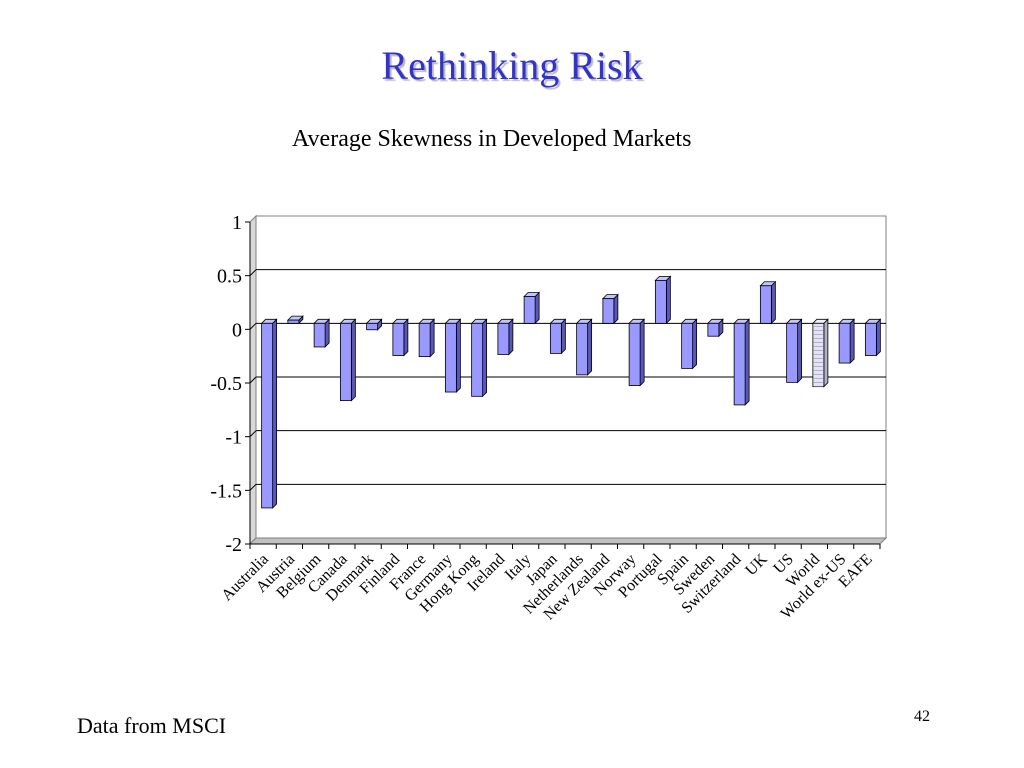  Describe the element at coordinates (492, 139) in the screenshot. I see `chart-title: Average Skewness in Developed Markets` at that location.